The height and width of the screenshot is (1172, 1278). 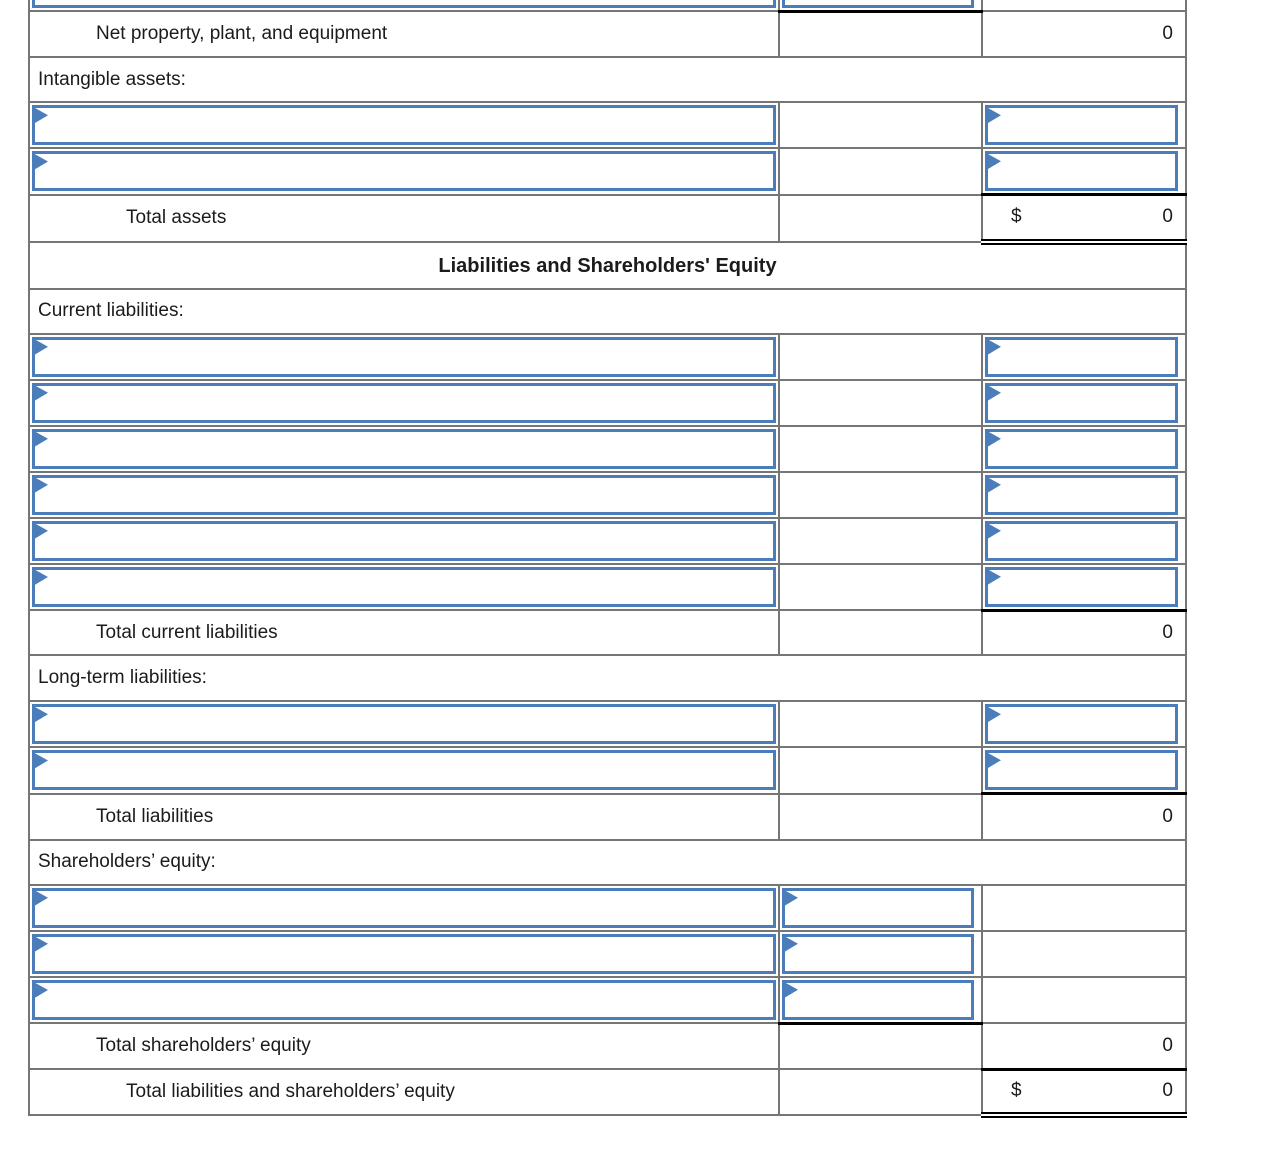 I want to click on current-liabilities-header: Current liabilities:, so click(x=607, y=311).